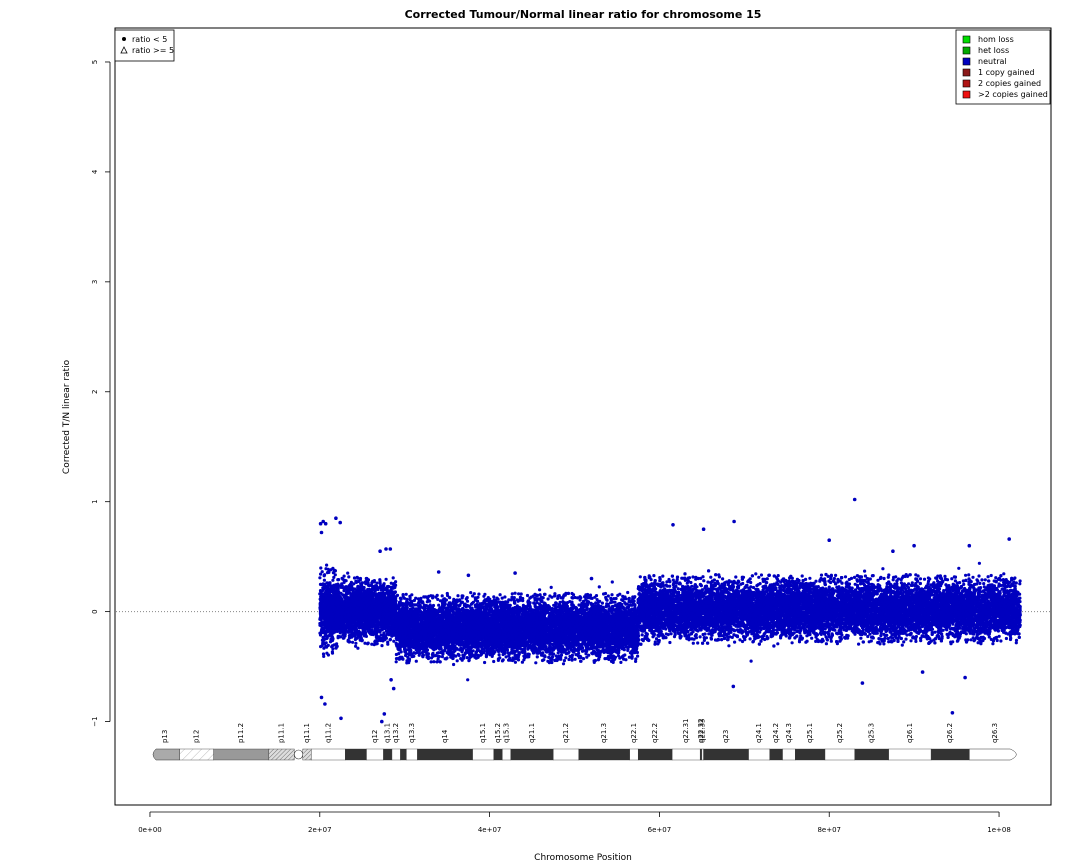 This screenshot has height=868, width=1080. What do you see at coordinates (670, 622) in the screenshot?
I see `data-points` at bounding box center [670, 622].